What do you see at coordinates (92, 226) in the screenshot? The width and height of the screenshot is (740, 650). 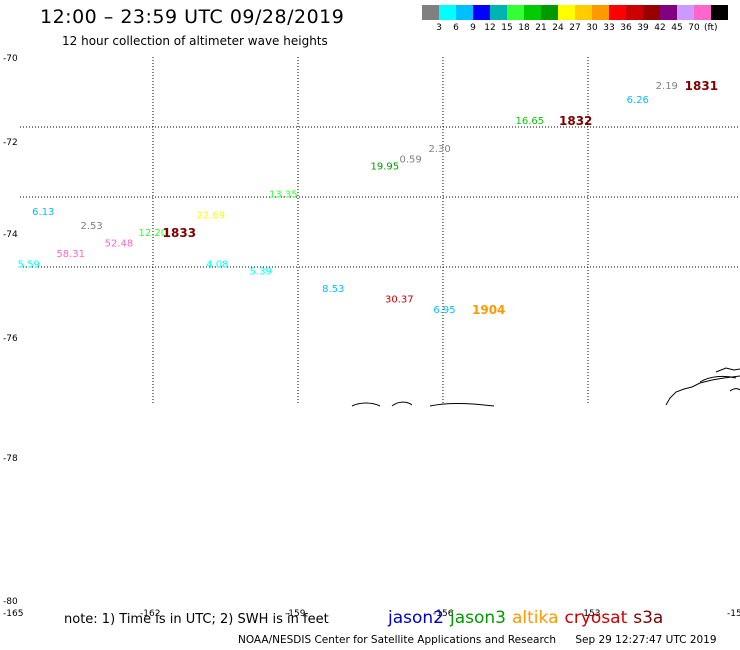 I see `wave-height-label: 2.53` at bounding box center [92, 226].